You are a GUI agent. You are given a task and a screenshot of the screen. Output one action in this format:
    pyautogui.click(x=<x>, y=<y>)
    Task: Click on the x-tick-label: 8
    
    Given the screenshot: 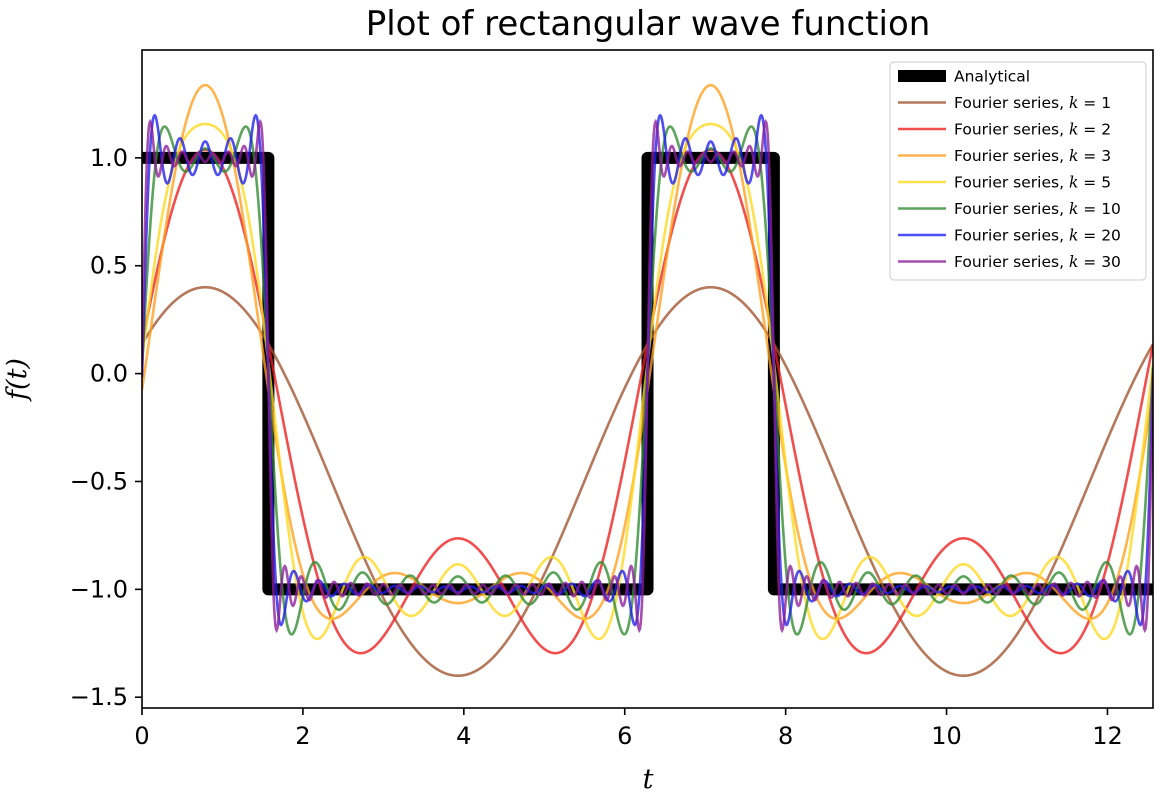 What is the action you would take?
    pyautogui.click(x=785, y=736)
    